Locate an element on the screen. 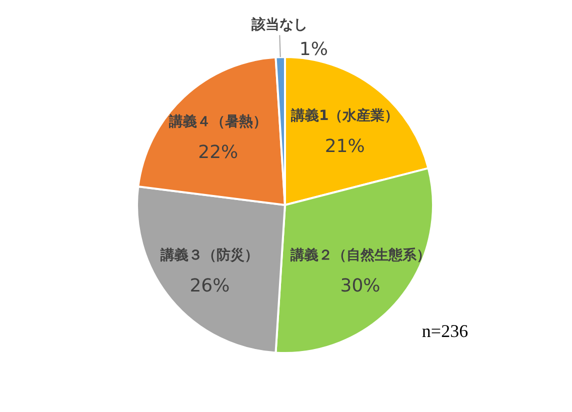 This screenshot has width=572, height=412. data-label: 1% is located at coordinates (313, 49).